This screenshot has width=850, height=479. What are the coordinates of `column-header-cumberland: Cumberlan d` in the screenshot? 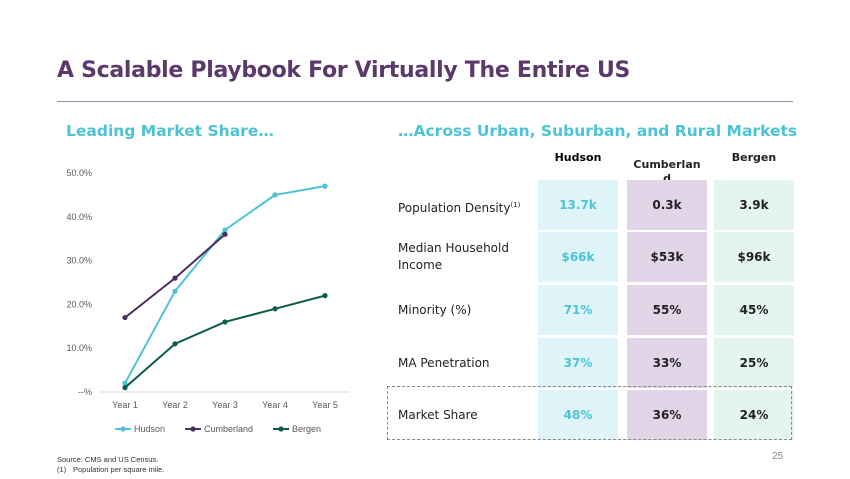 It's located at (667, 165).